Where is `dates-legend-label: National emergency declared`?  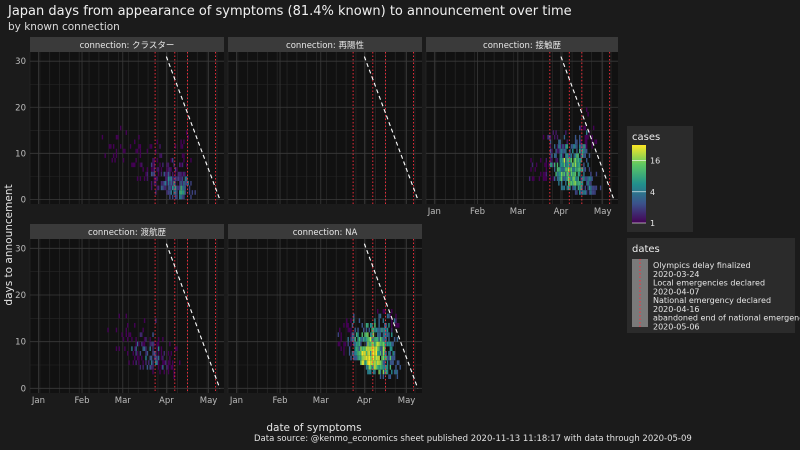 dates-legend-label: National emergency declared is located at coordinates (712, 300).